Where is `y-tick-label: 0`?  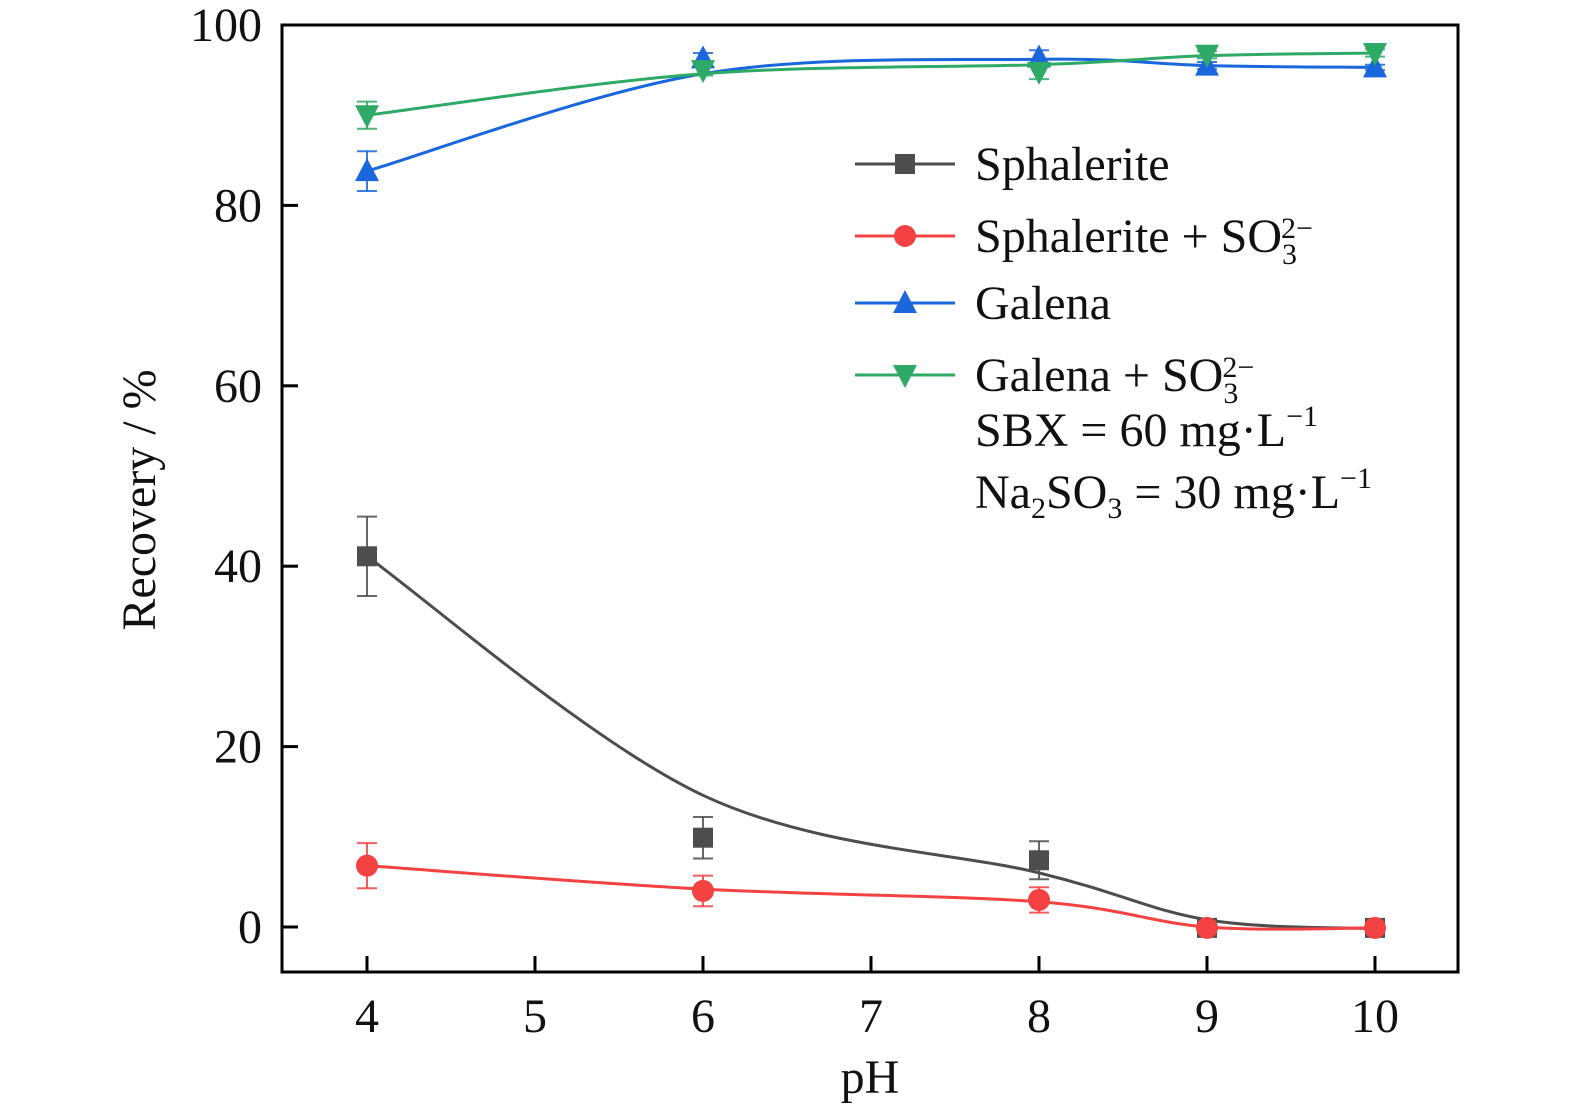 y-tick-label: 0 is located at coordinates (250, 927).